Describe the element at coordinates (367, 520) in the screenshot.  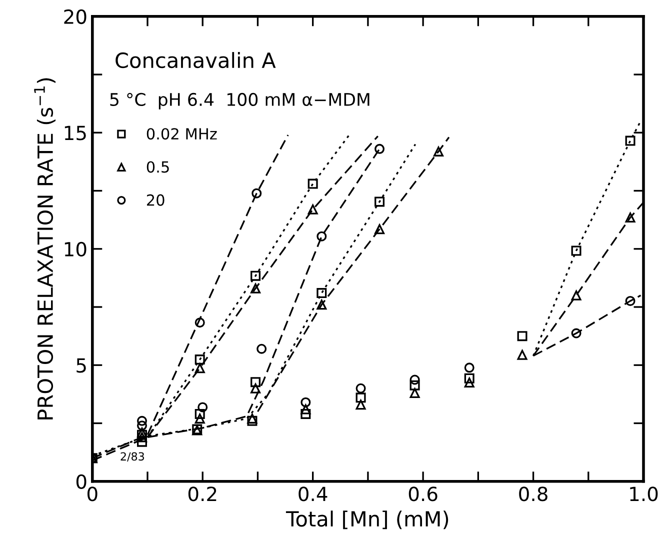
I see `x-axis-title: Total [Mn] (mM)` at that location.